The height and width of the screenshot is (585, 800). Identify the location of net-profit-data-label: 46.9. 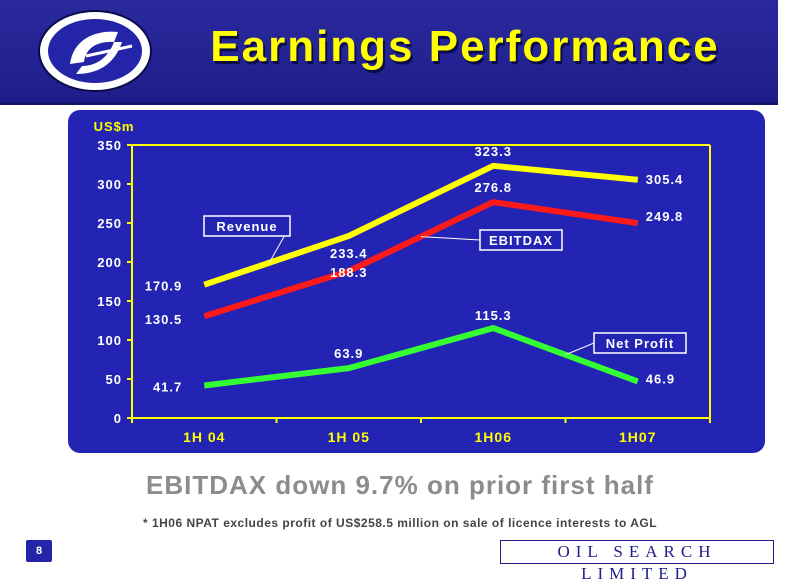
(660, 378).